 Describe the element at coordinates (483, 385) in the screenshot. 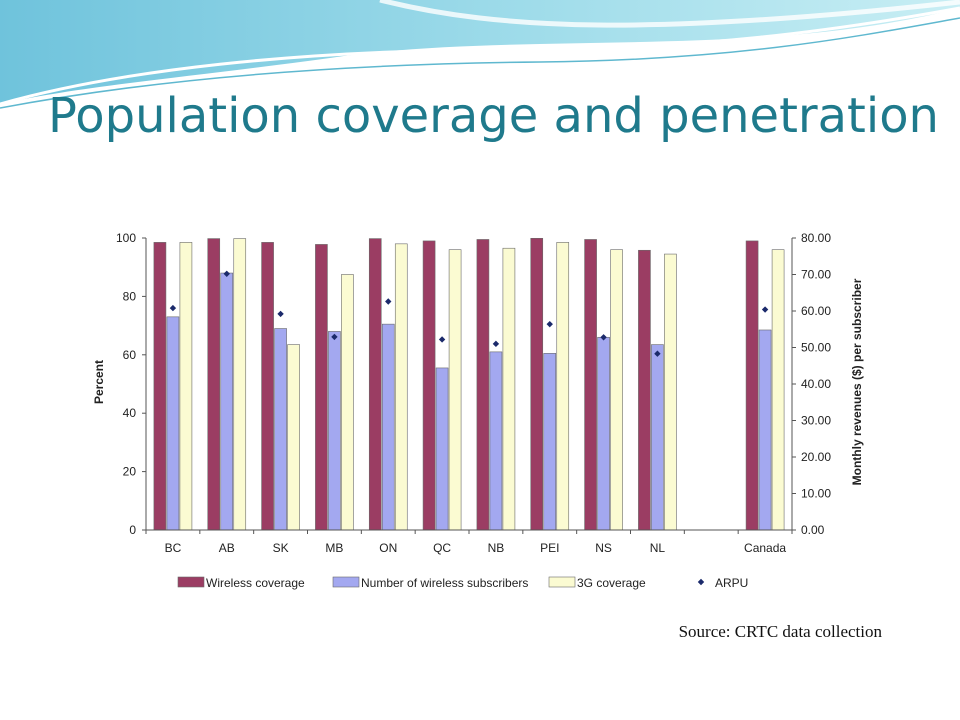

I see `bar-wireless-coverage-nb` at that location.